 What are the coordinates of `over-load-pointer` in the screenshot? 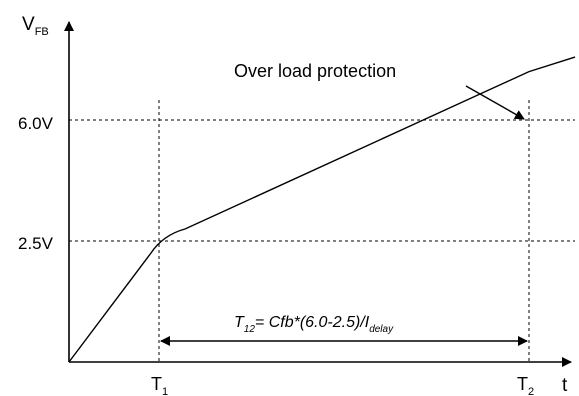 It's located at (495, 102).